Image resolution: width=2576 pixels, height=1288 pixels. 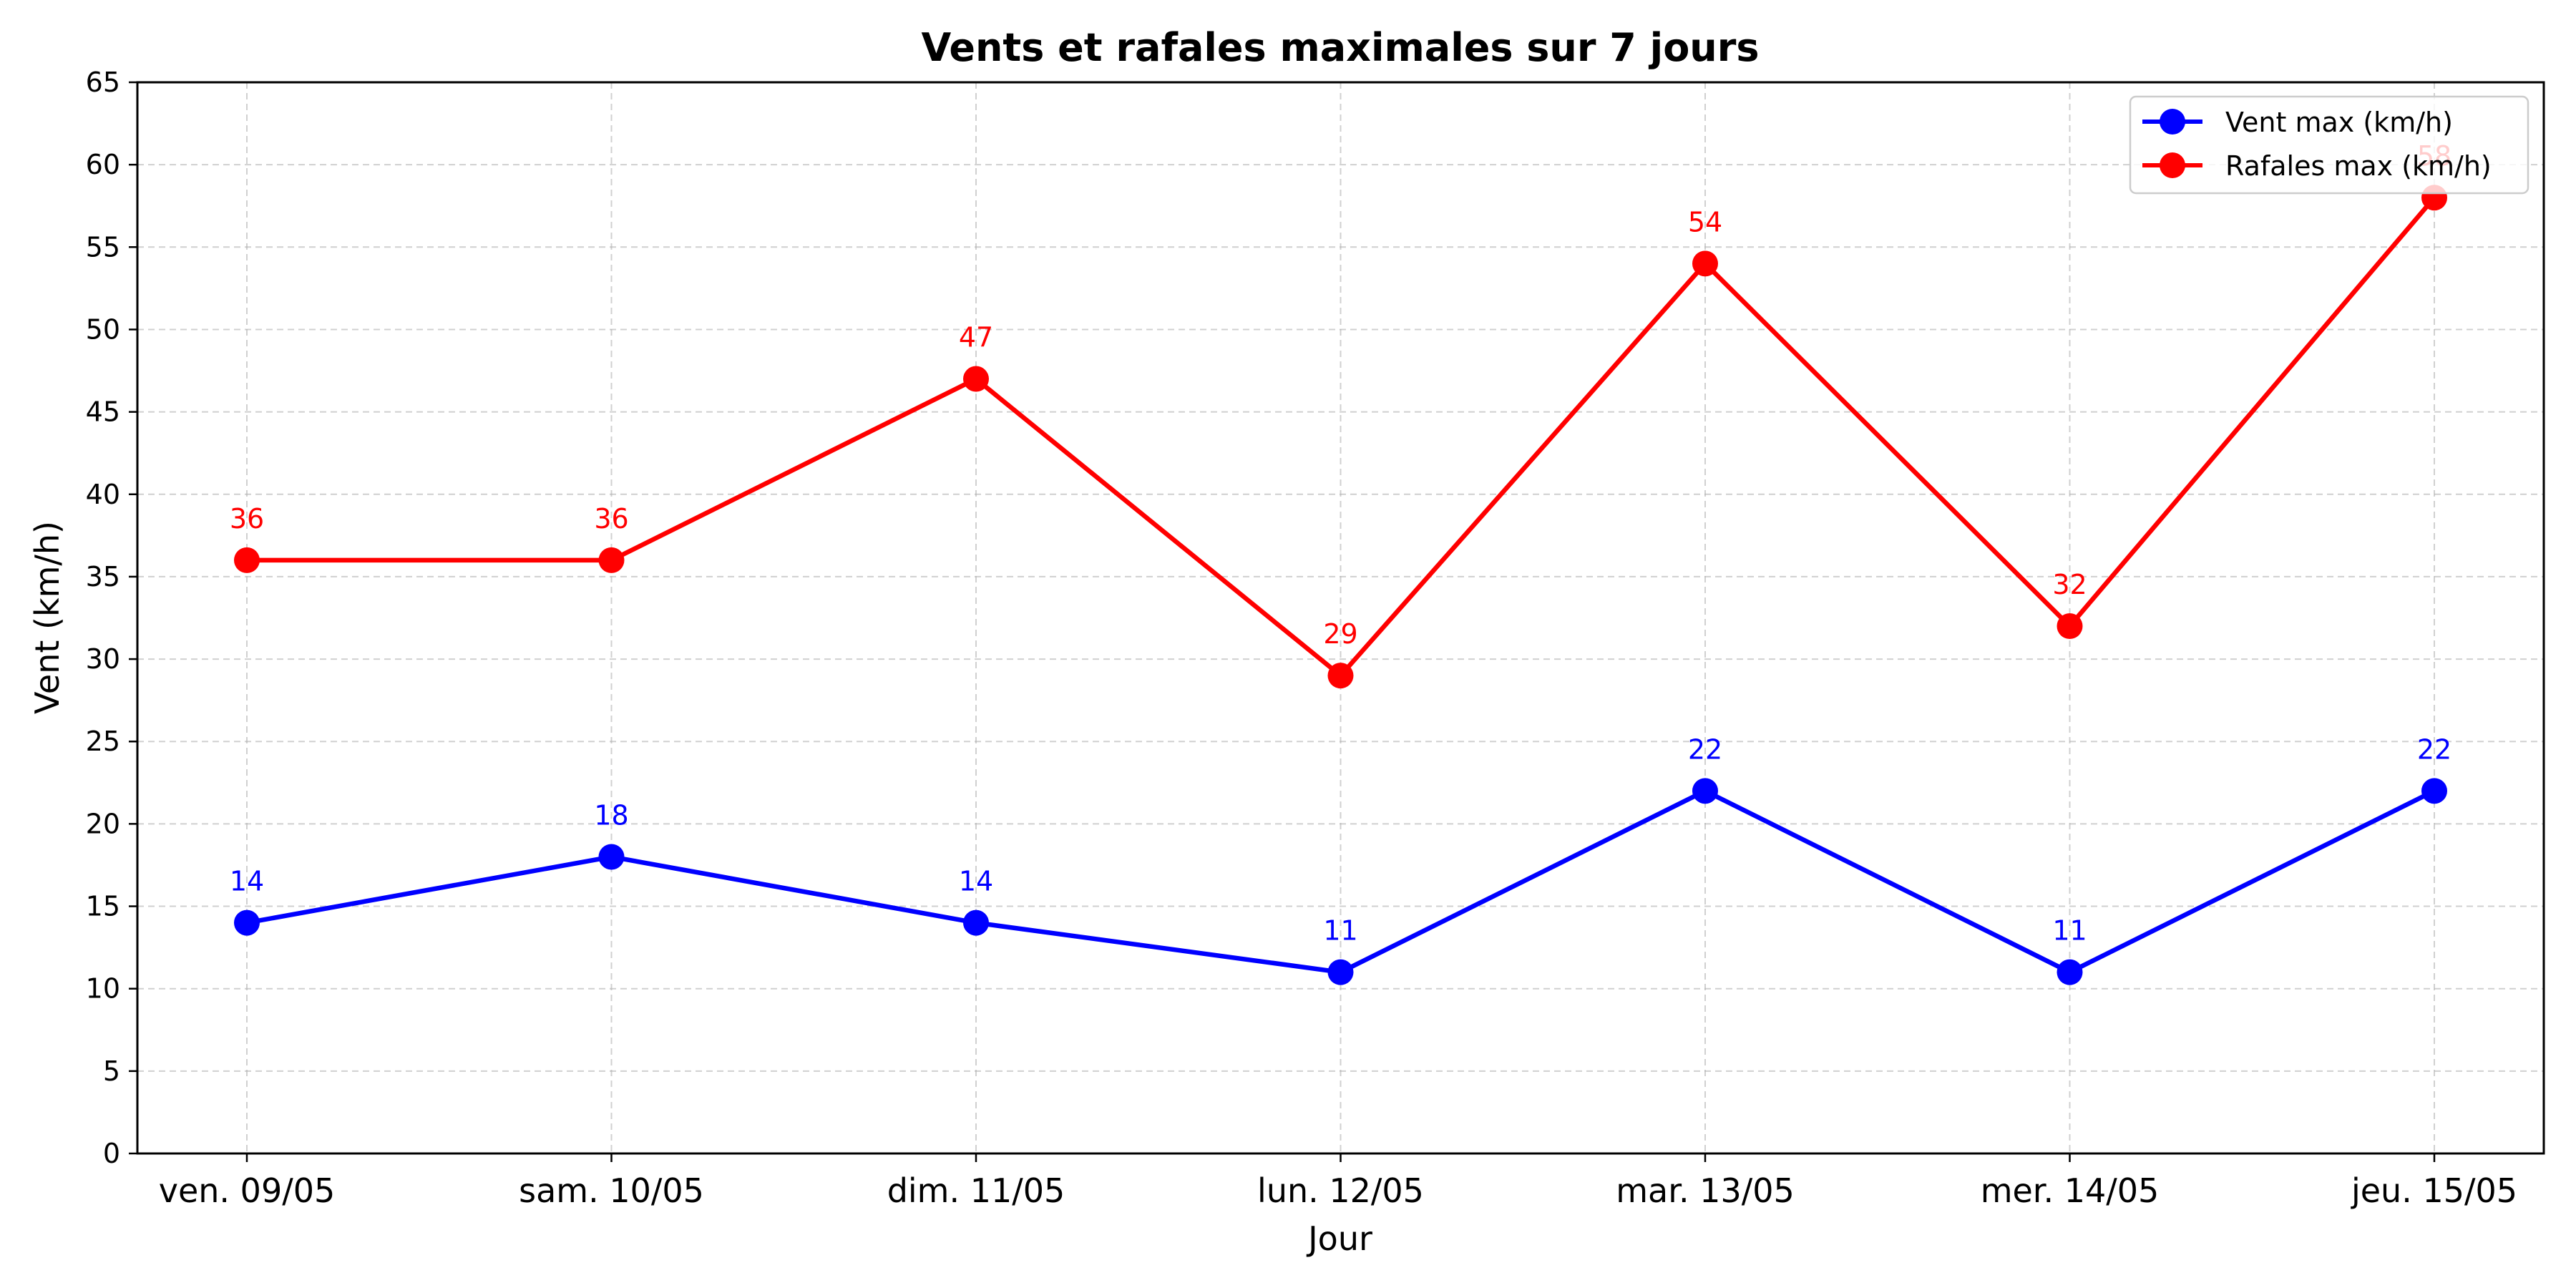 What do you see at coordinates (103, 659) in the screenshot?
I see `y-tick-label: 30` at bounding box center [103, 659].